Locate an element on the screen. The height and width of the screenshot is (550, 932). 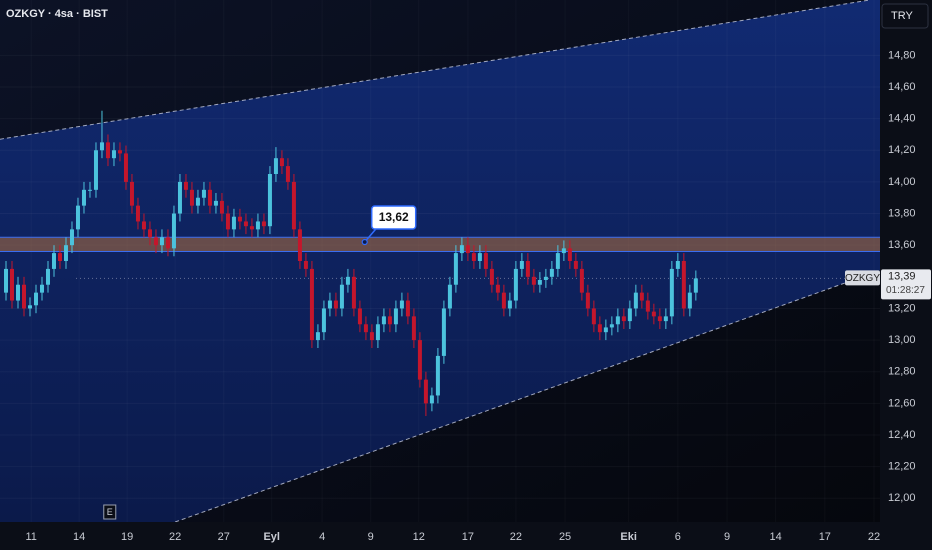
y-tick-label: 13,00 is located at coordinates (902, 340).